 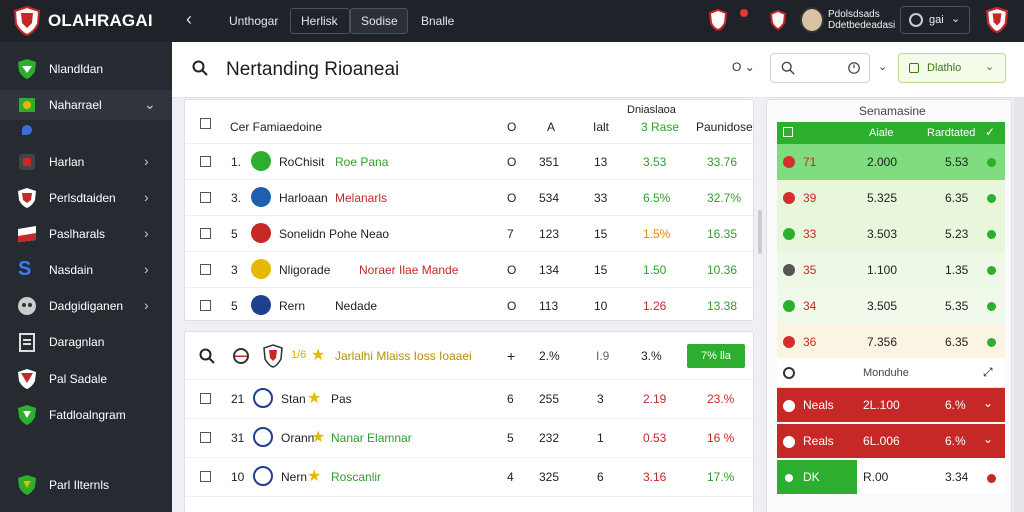 I want to click on section-row: Monduhe ⤢, so click(x=891, y=373).